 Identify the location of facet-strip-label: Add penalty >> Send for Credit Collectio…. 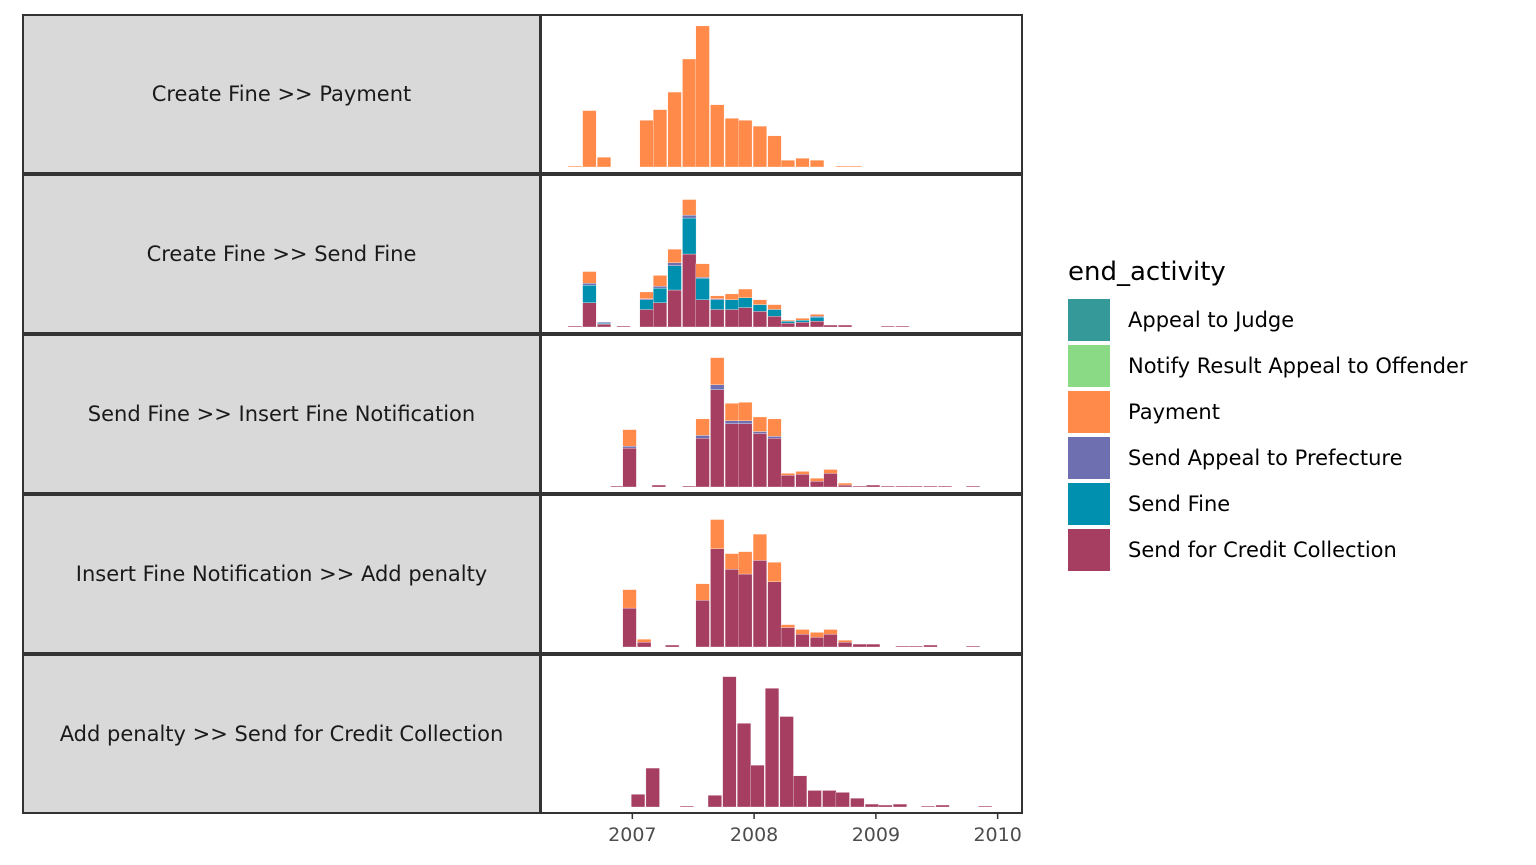
(282, 734).